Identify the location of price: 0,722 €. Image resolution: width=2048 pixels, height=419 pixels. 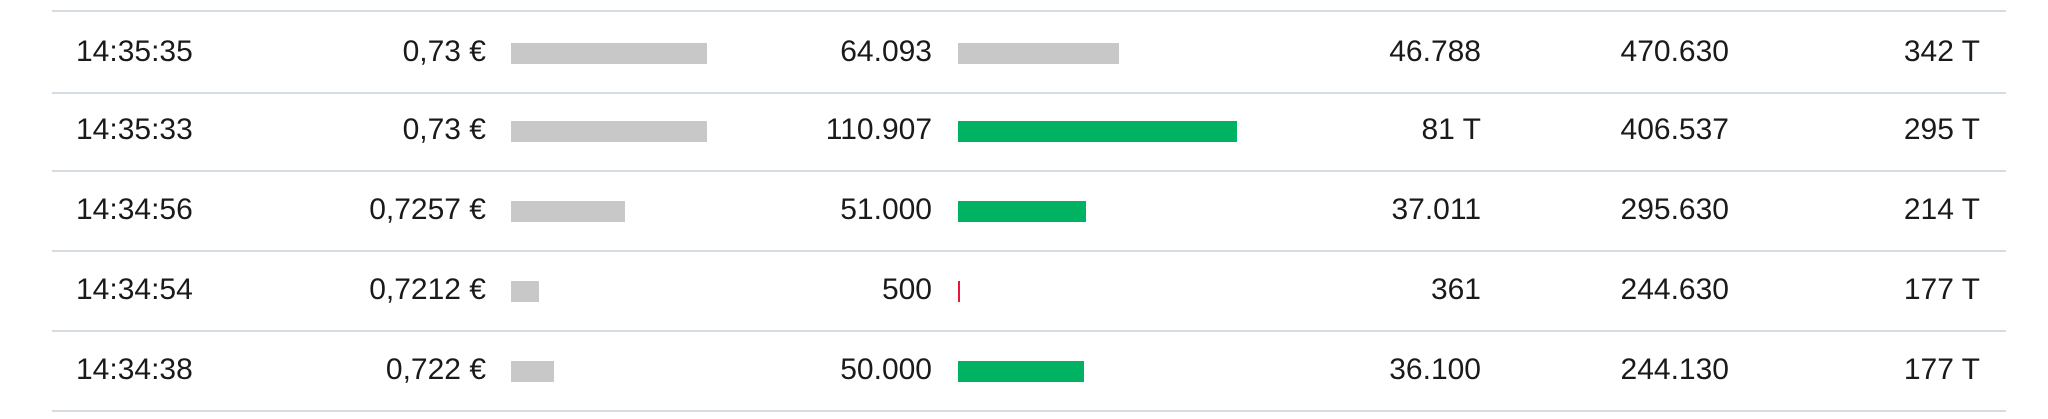
(435, 369).